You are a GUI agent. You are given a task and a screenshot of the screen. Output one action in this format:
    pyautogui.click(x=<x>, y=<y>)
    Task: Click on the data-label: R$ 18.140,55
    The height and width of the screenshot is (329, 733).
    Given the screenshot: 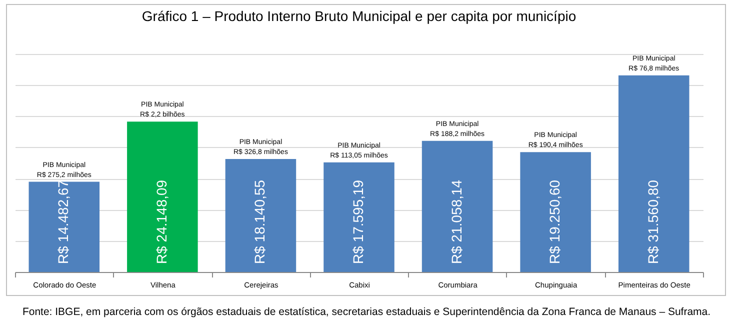 What is the action you would take?
    pyautogui.click(x=260, y=222)
    